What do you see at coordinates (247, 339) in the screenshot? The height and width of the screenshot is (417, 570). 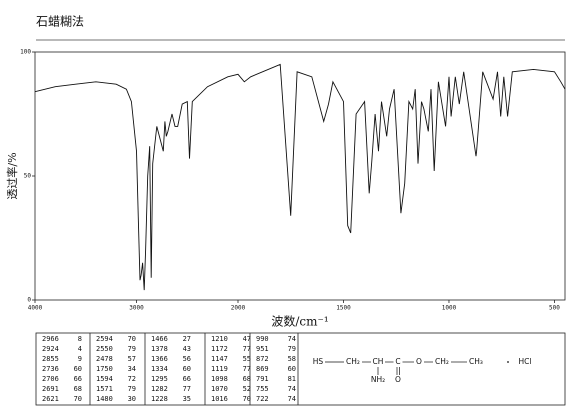 I see `peak-transmittance: 47` at bounding box center [247, 339].